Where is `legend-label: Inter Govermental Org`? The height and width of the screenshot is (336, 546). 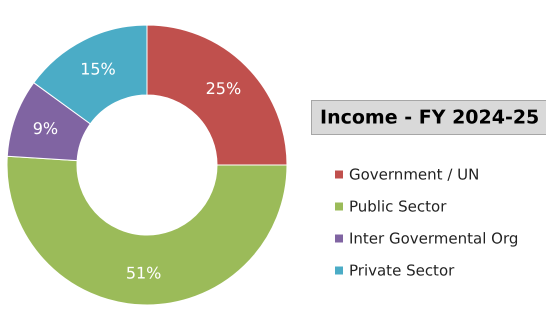
legend-label: Inter Govermental Org is located at coordinates (433, 239).